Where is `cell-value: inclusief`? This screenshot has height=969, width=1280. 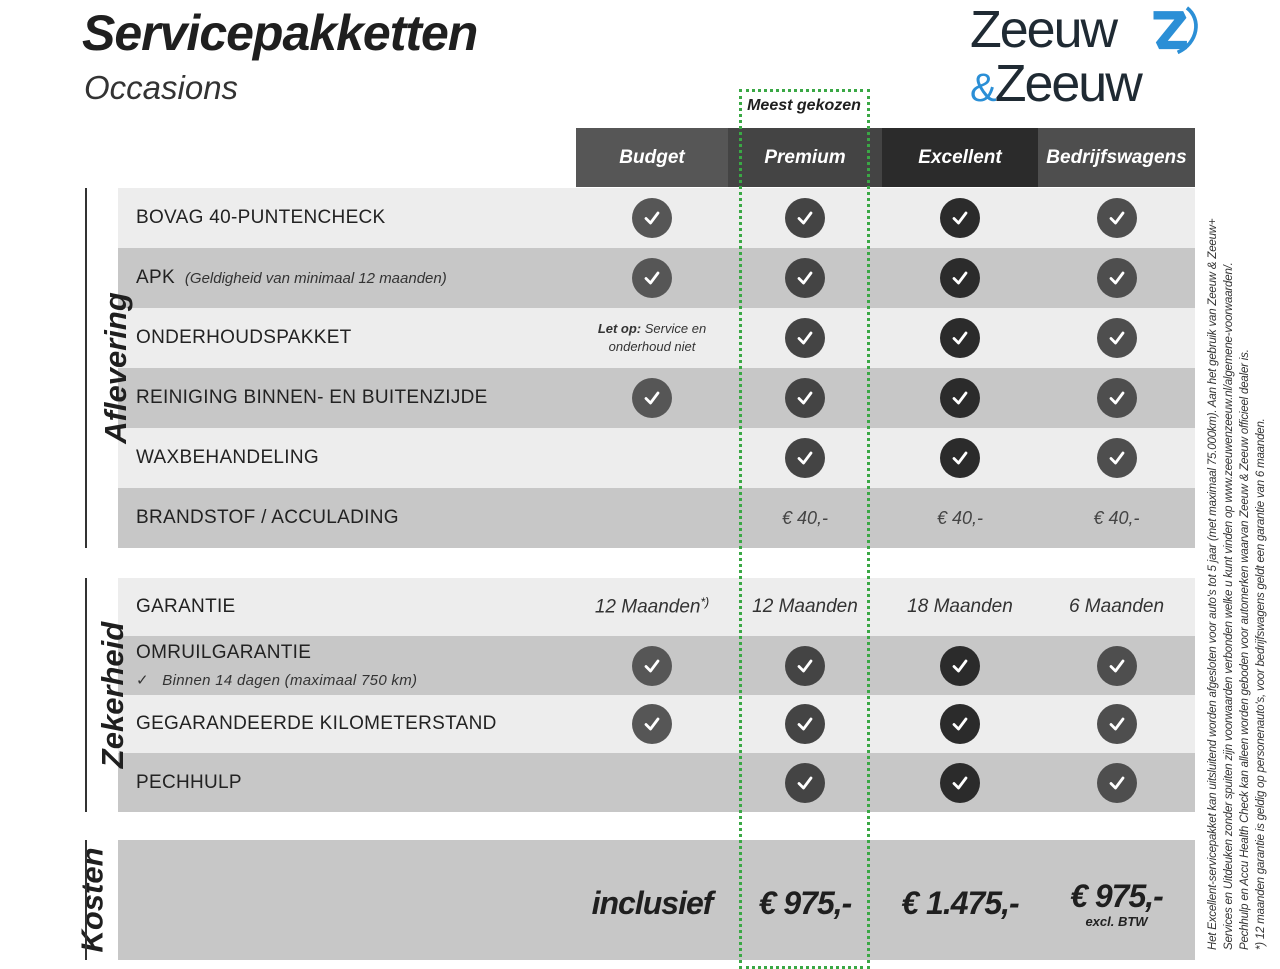 cell-value: inclusief is located at coordinates (652, 903).